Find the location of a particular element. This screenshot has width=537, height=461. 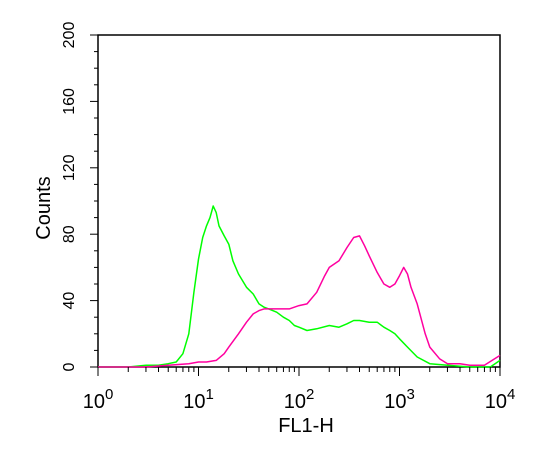

x-tick-label: 10¹ is located at coordinates (198, 399).